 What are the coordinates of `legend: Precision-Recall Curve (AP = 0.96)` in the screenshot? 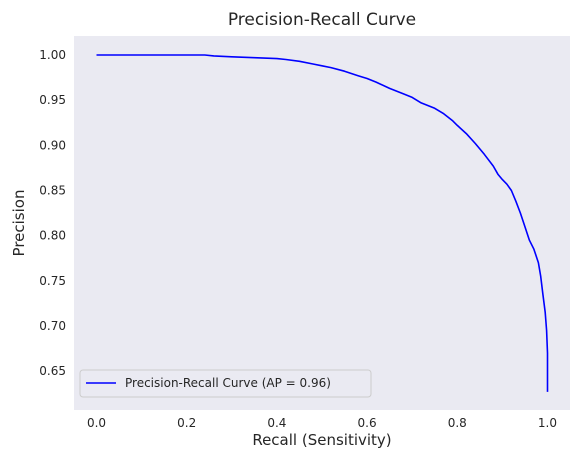 It's located at (225, 383).